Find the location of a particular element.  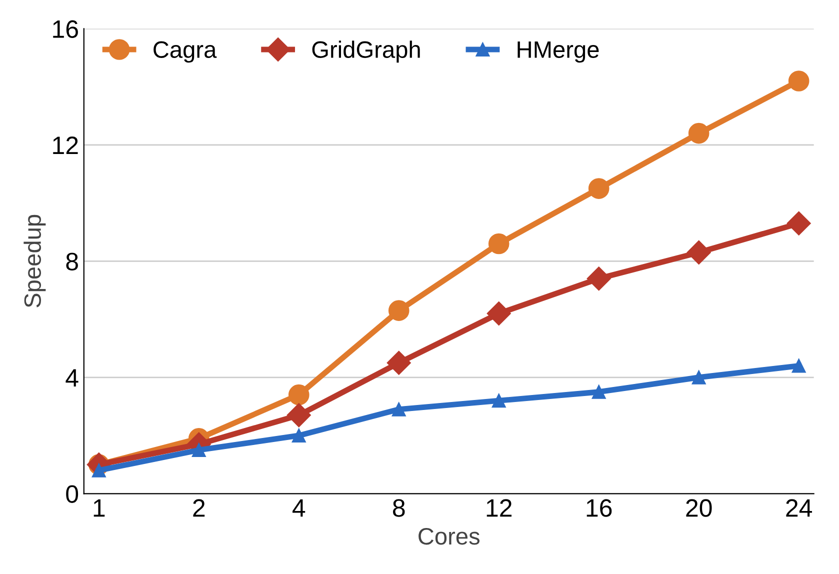

x-tick-label: 16 is located at coordinates (599, 508).